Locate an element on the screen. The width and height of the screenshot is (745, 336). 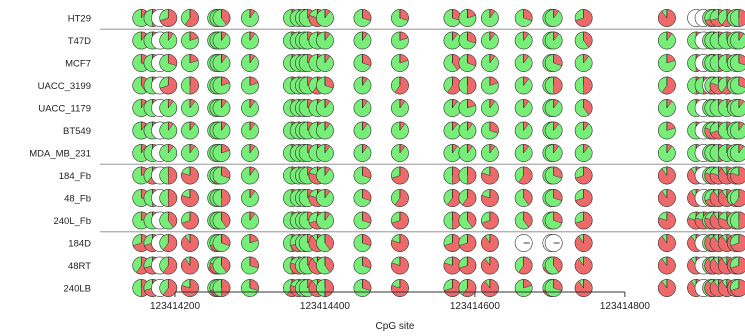
x-tick-label: 123414600 is located at coordinates (475, 306).